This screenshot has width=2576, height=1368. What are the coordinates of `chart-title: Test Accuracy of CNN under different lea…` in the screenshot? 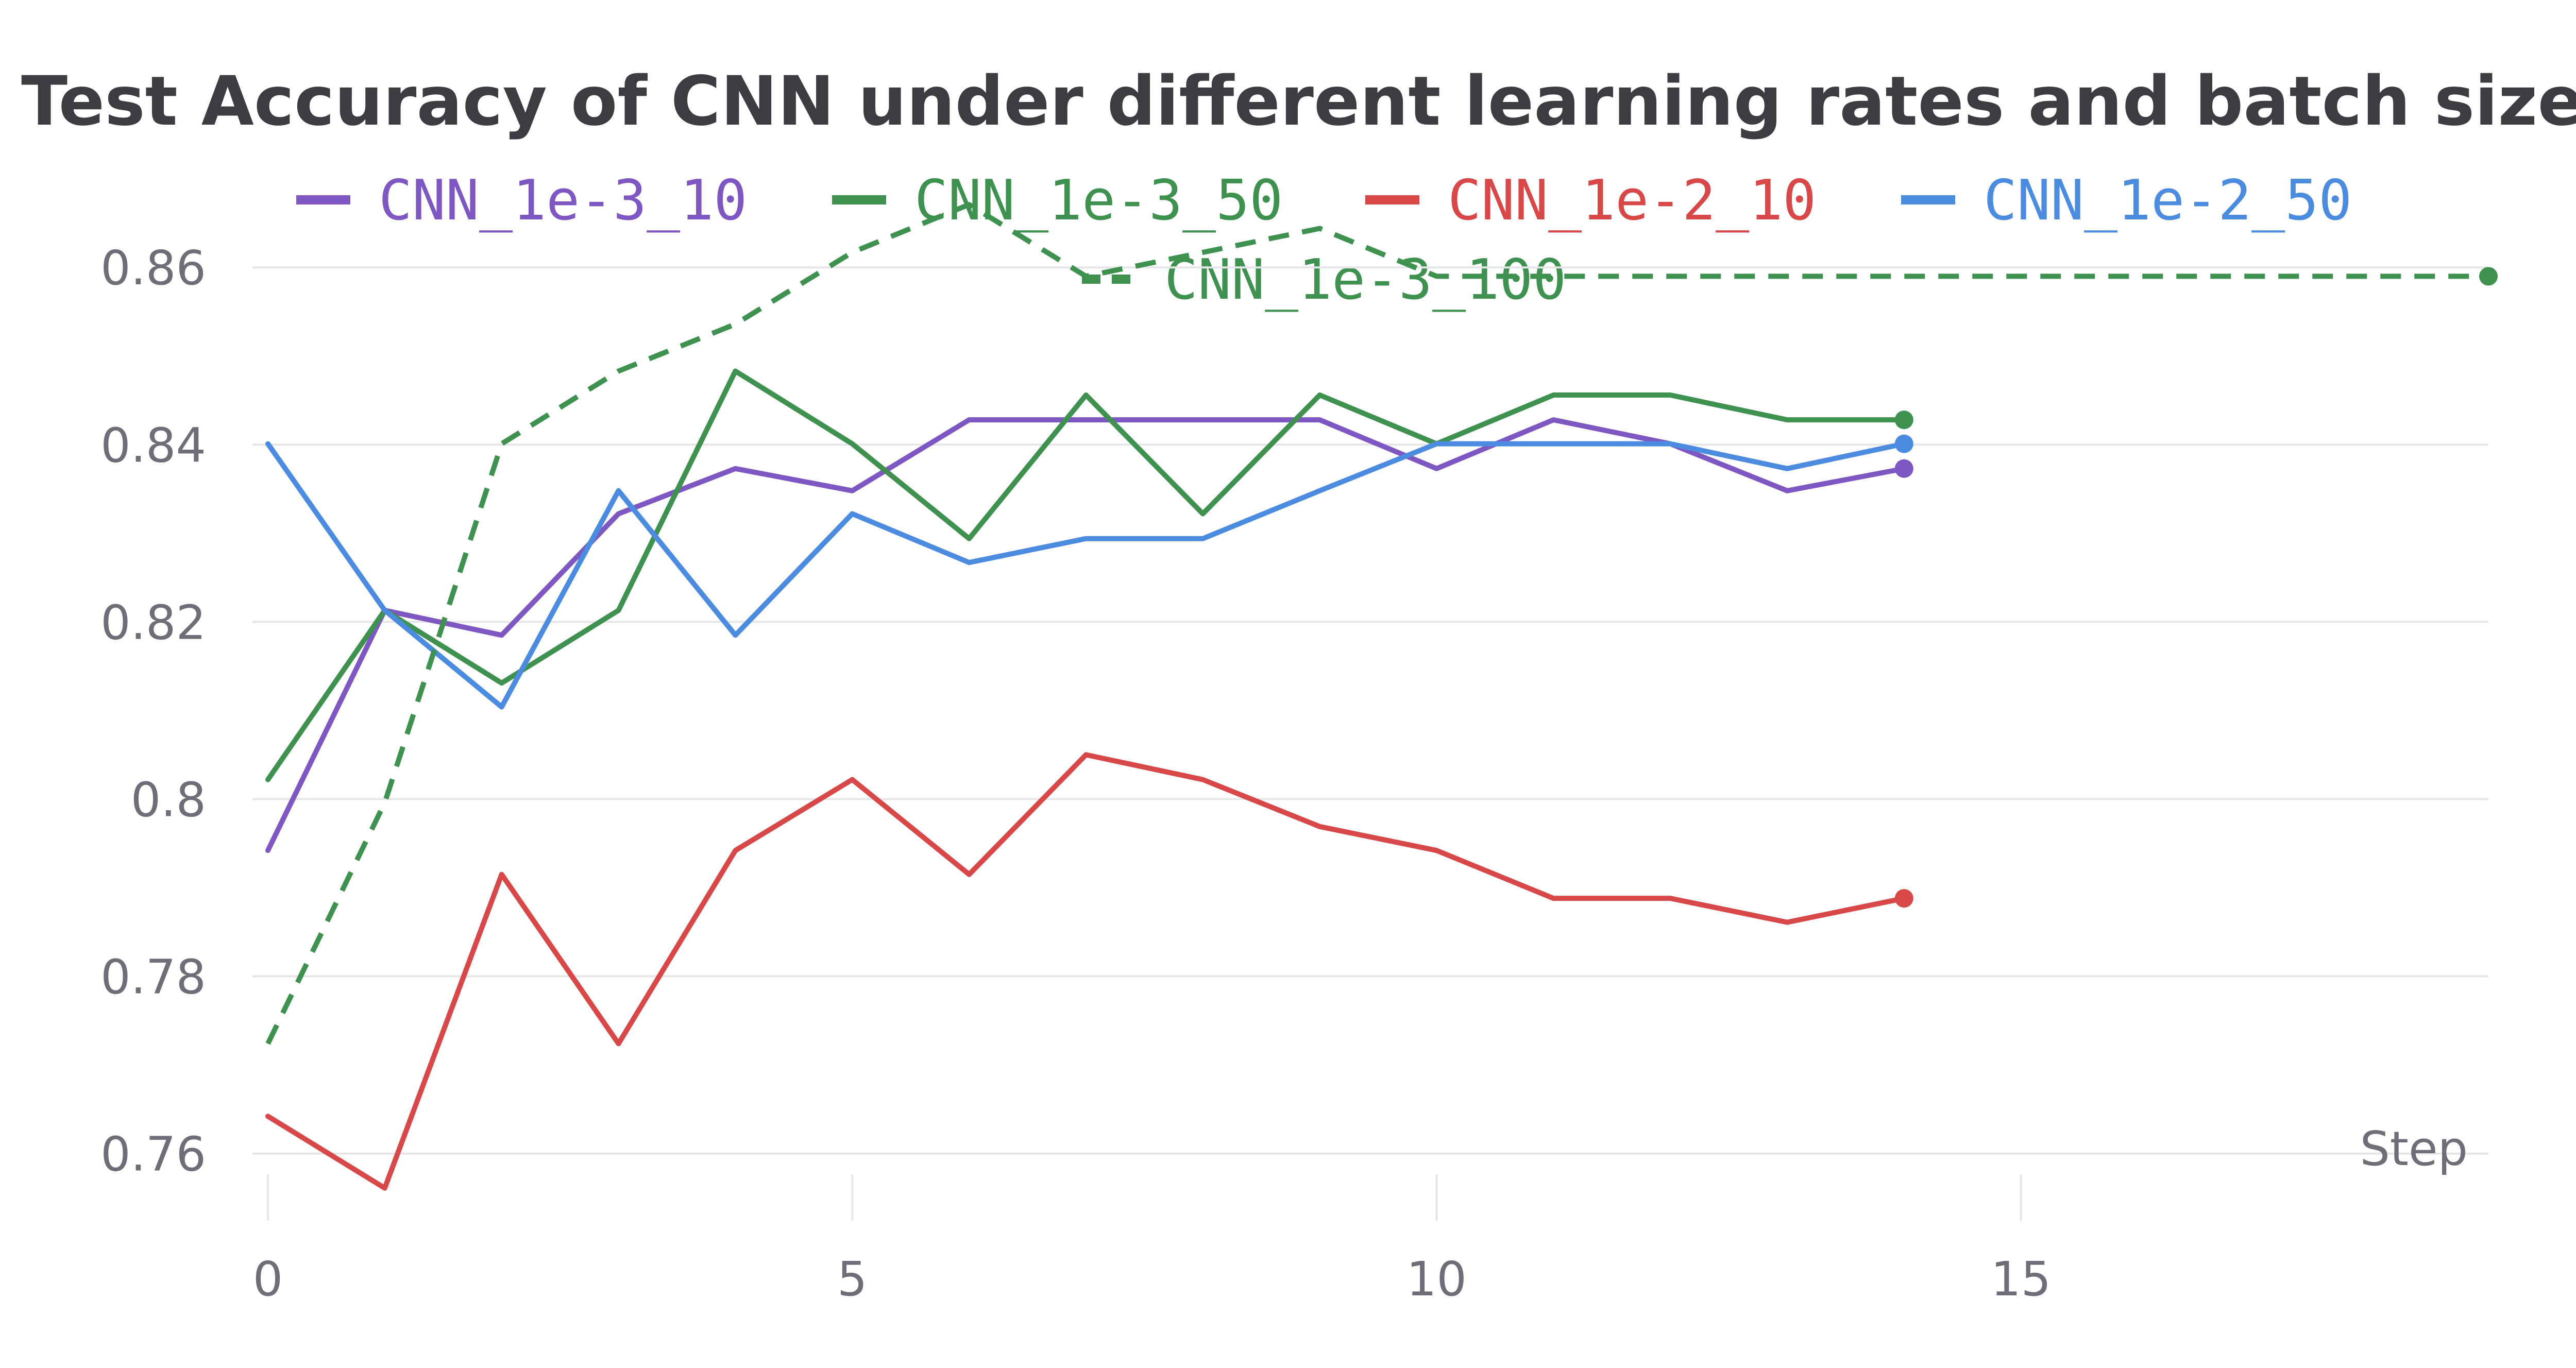 It's located at (1299, 101).